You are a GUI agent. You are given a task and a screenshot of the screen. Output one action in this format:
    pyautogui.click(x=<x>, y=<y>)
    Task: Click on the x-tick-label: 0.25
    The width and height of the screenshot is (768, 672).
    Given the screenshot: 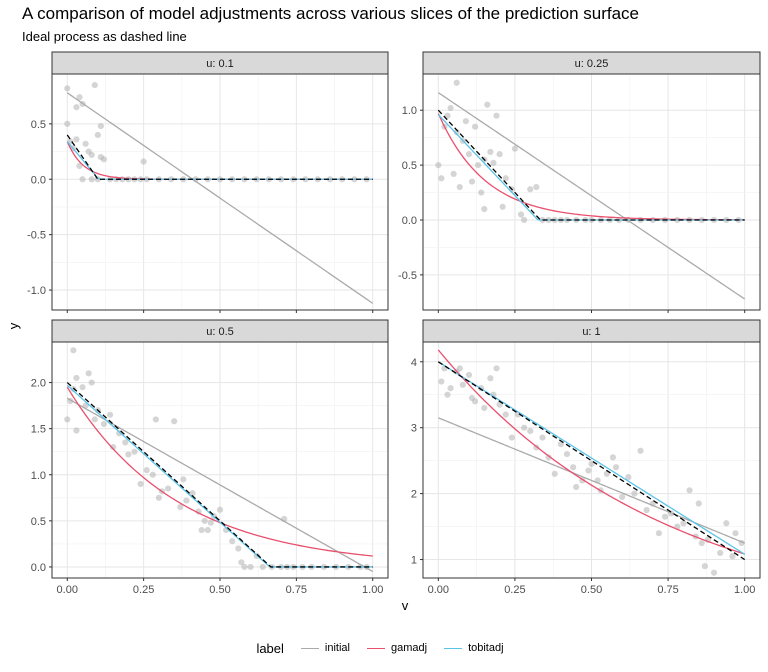 What is the action you would take?
    pyautogui.click(x=143, y=590)
    